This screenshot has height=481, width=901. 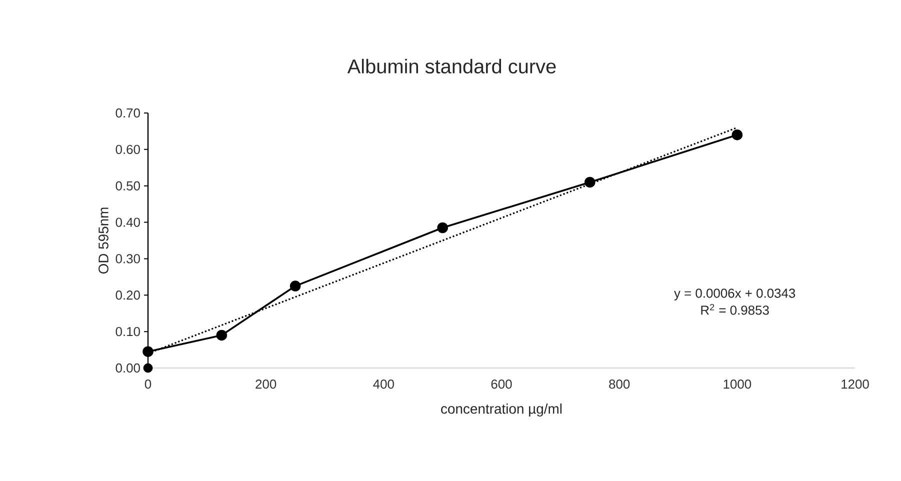 I want to click on y-tick-label: 0.00, so click(x=128, y=368).